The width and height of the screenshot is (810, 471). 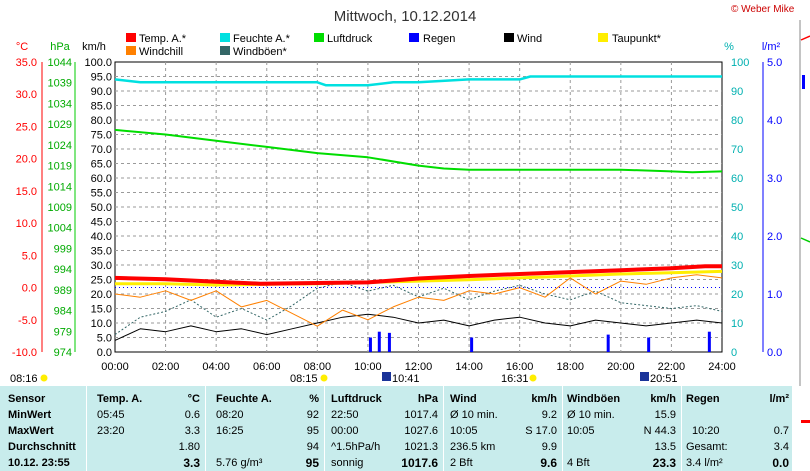 I want to click on legend-swatch-wind, so click(x=509, y=37).